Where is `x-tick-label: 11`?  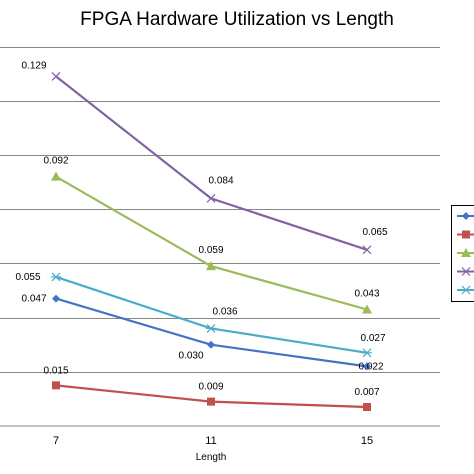 x-tick-label: 11 is located at coordinates (210, 441).